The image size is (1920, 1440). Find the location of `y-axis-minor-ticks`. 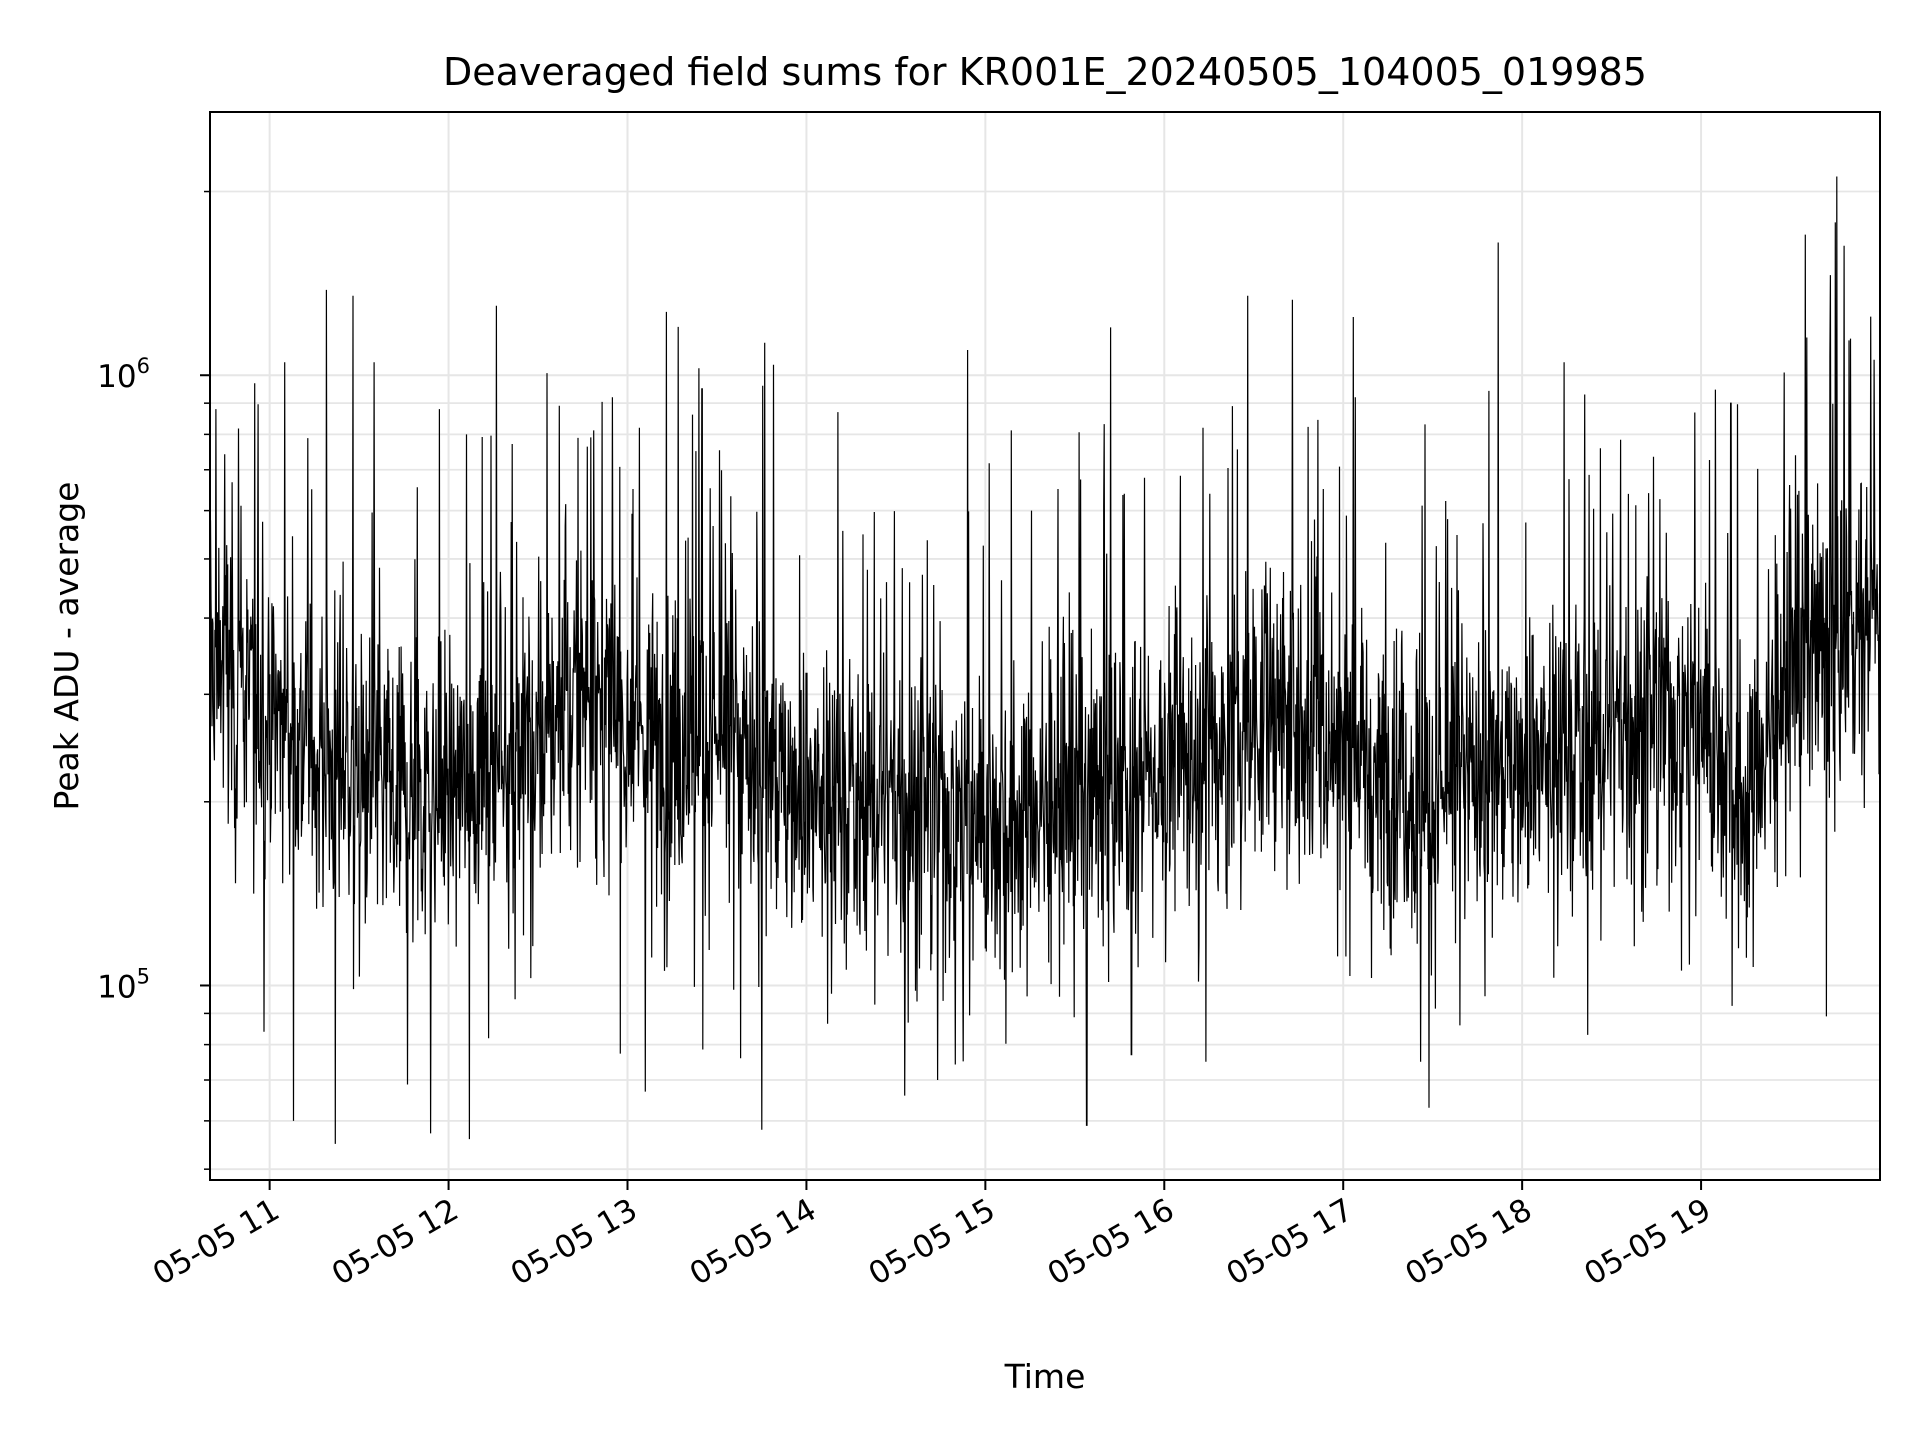

y-axis-minor-ticks is located at coordinates (207, 680).